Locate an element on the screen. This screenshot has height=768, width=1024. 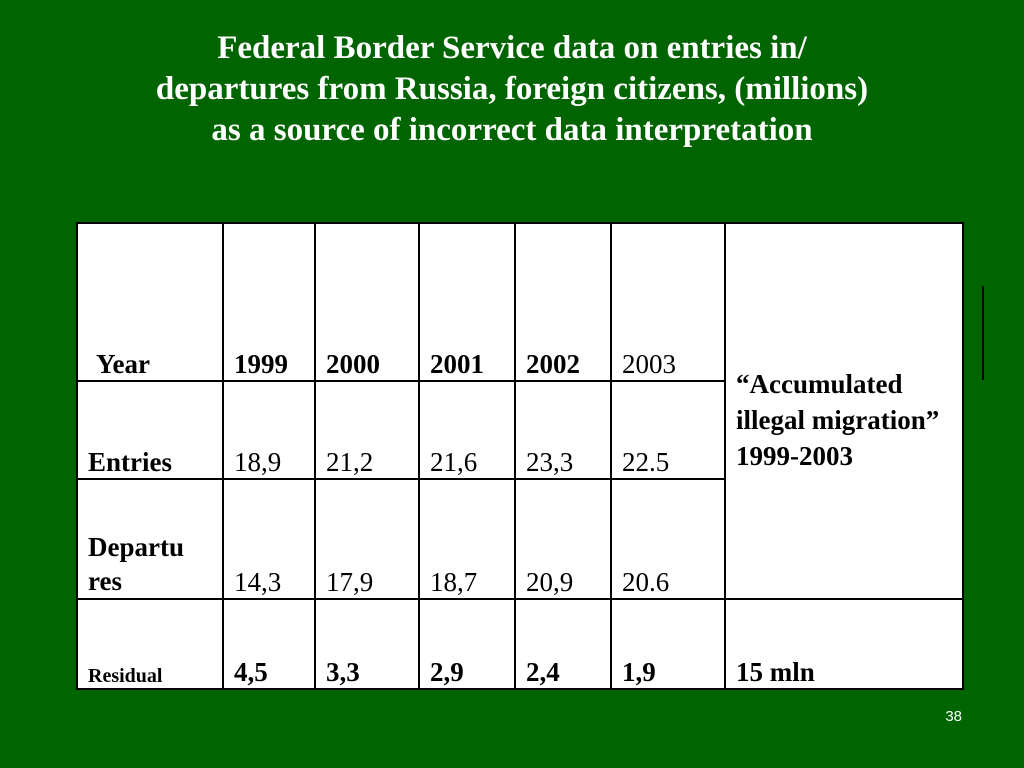
entries-value-2002: 23,3 is located at coordinates (563, 430).